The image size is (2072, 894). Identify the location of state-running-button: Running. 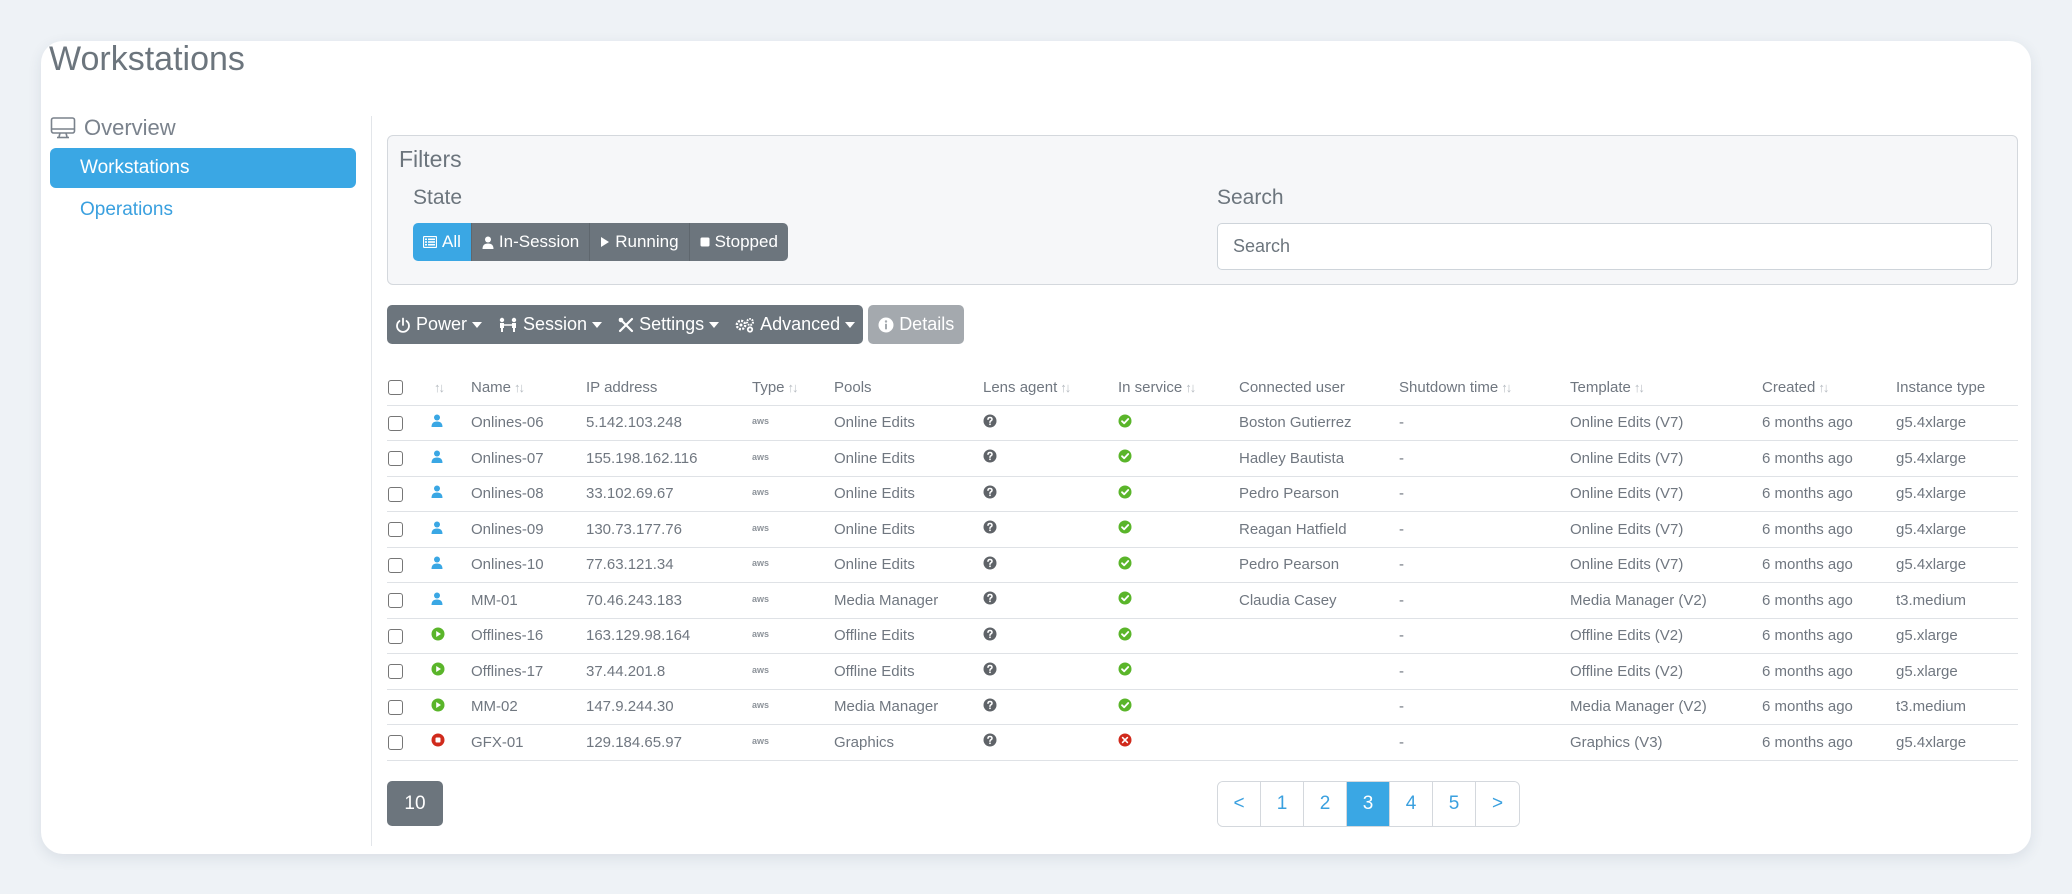
(640, 242).